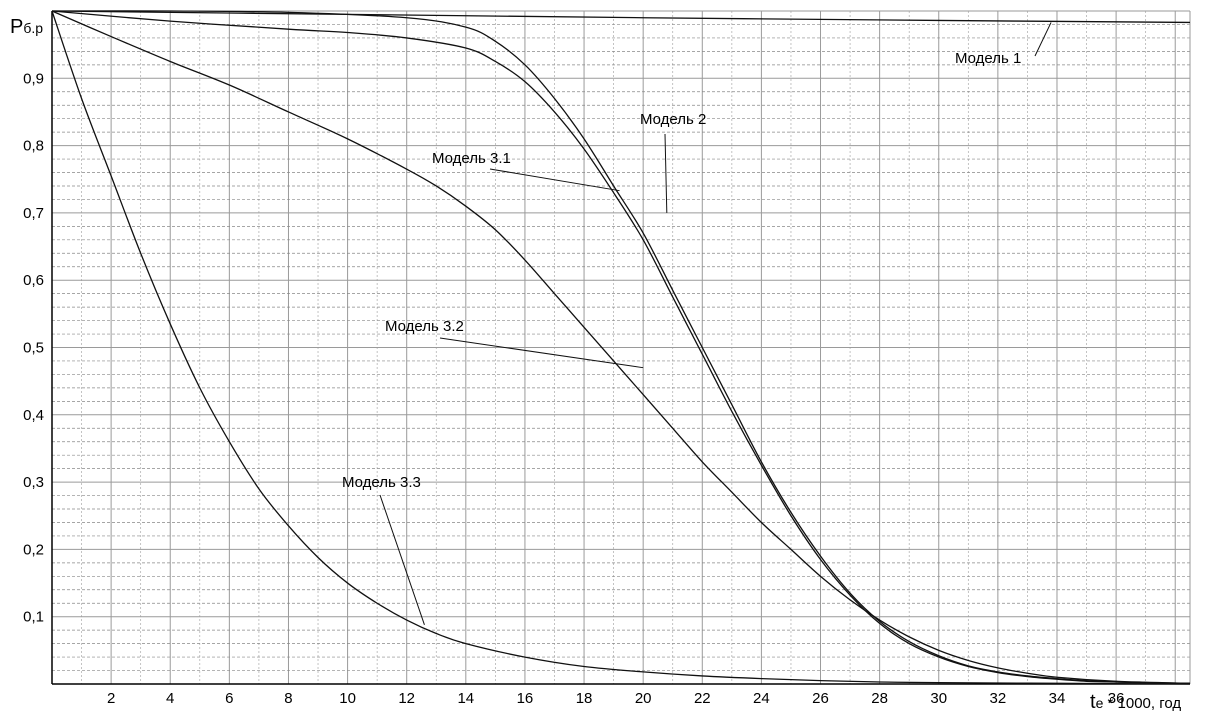 This screenshot has width=1206, height=713. What do you see at coordinates (465, 698) in the screenshot?
I see `x-tick-label: 14` at bounding box center [465, 698].